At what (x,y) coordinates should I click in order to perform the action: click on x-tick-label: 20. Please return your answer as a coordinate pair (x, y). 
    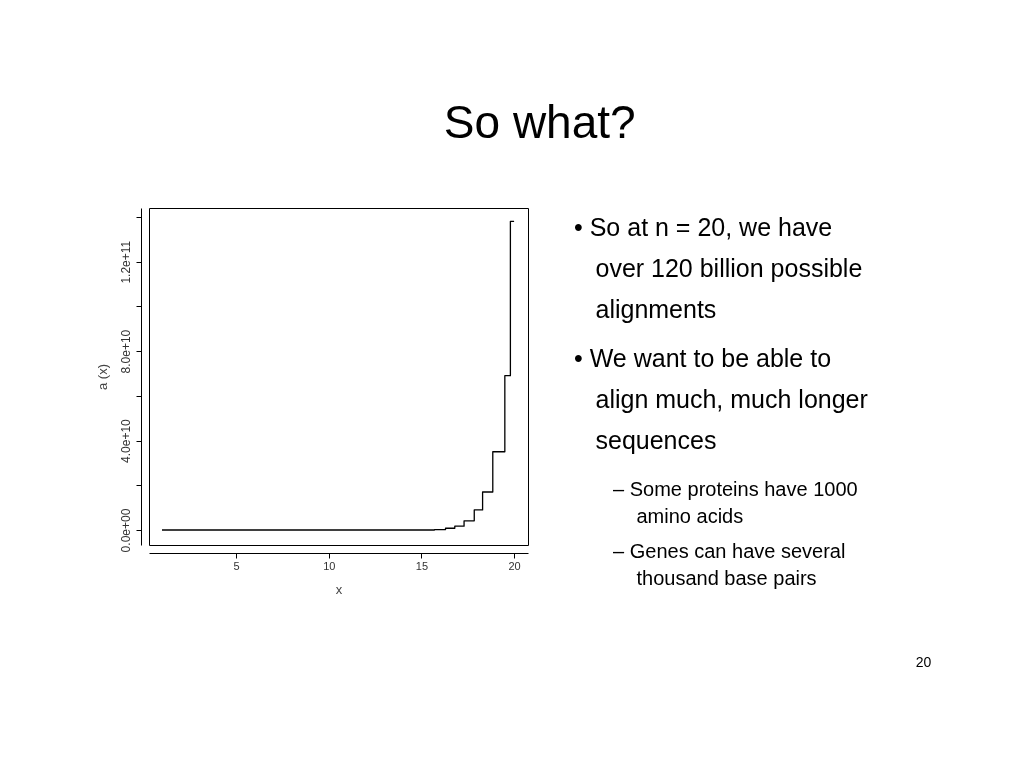
    Looking at the image, I should click on (514, 565).